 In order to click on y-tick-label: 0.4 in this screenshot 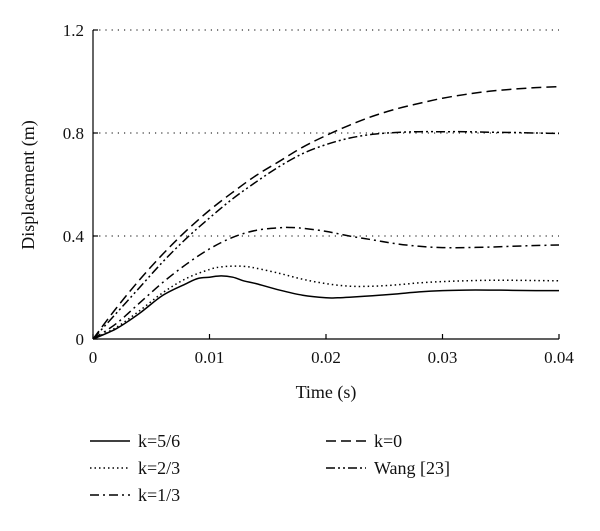, I will do `click(74, 236)`.